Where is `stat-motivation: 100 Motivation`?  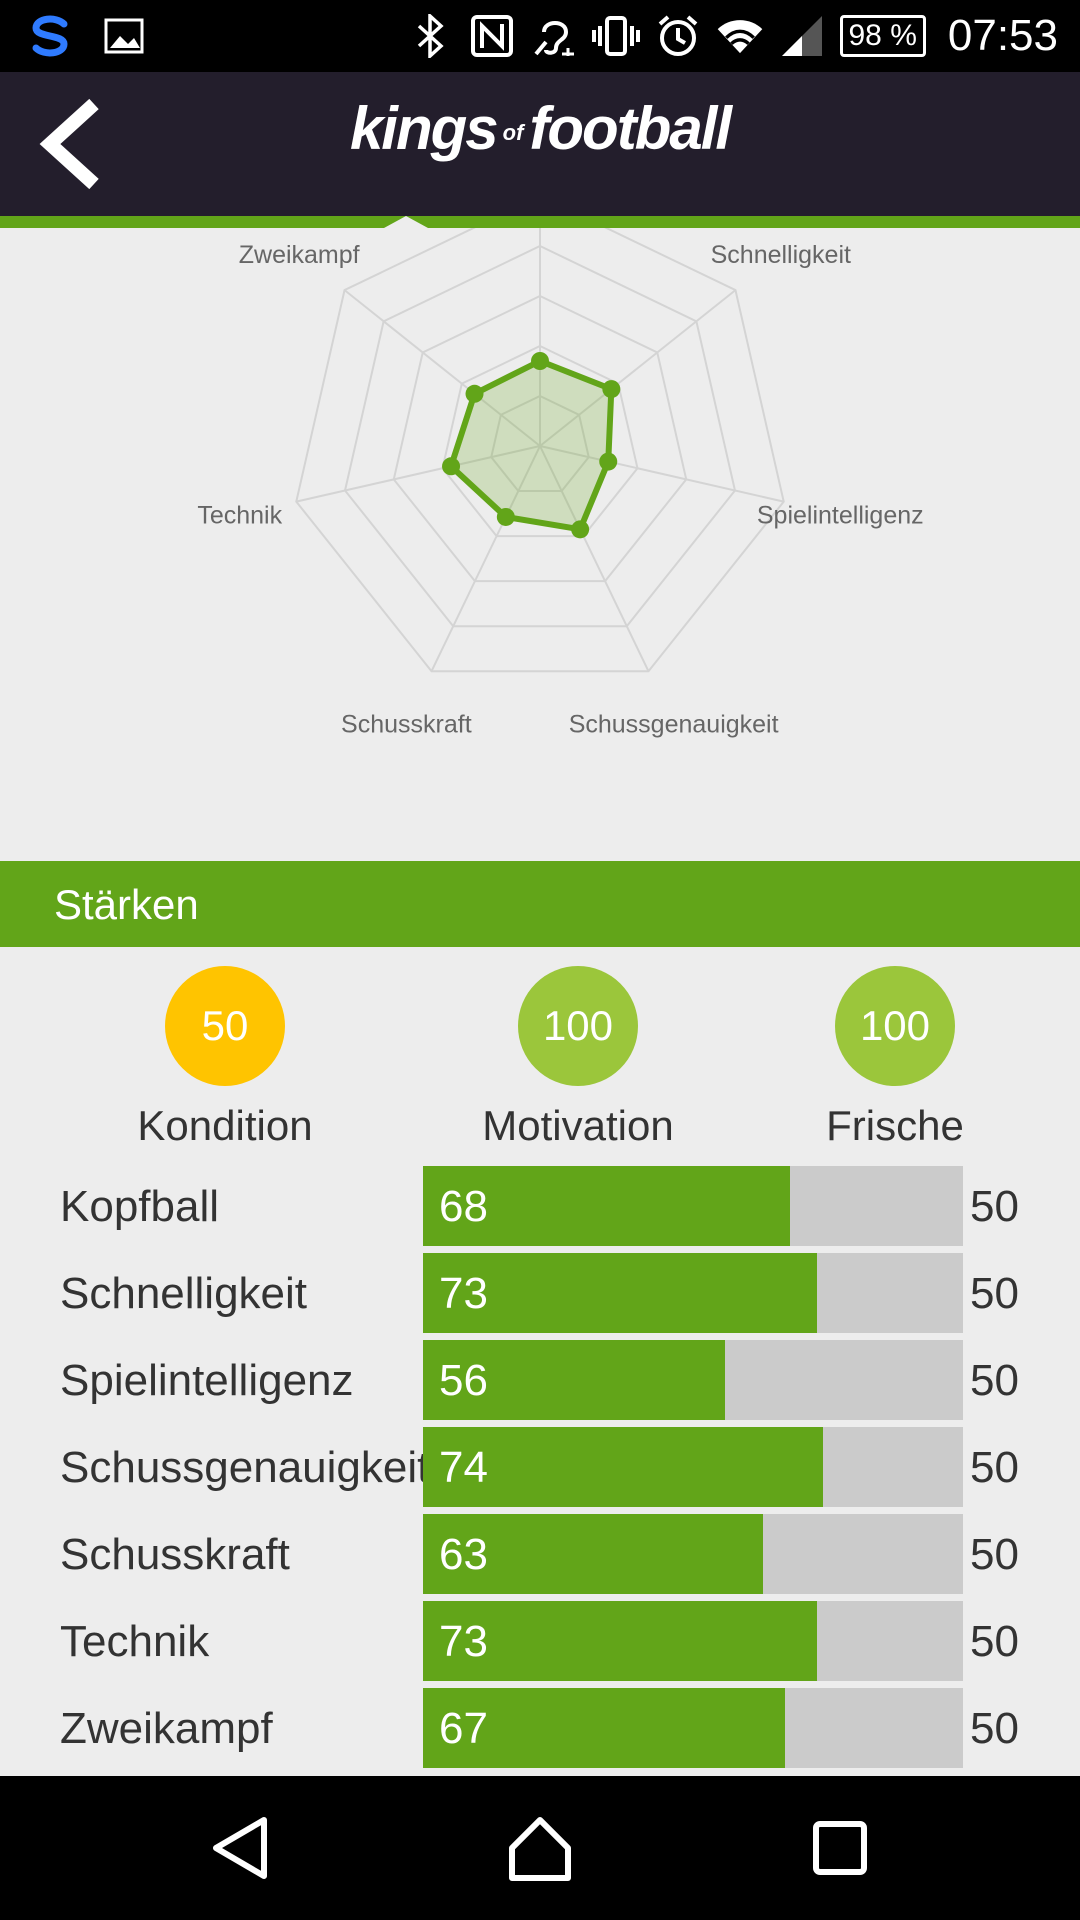 stat-motivation: 100 Motivation is located at coordinates (578, 1058).